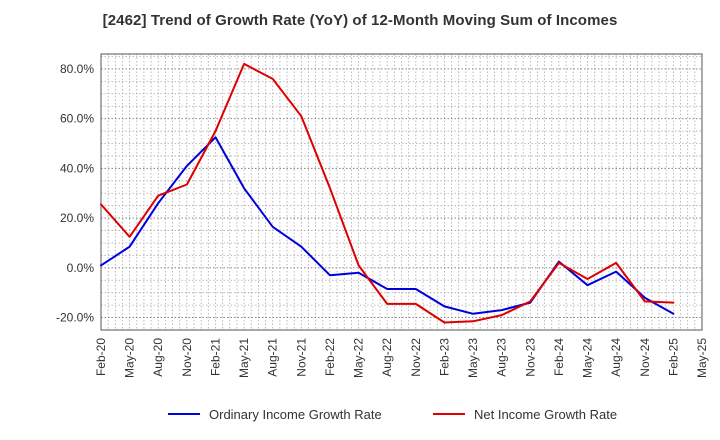  Describe the element at coordinates (502, 357) in the screenshot. I see `x-tick-label: Aug-23` at that location.